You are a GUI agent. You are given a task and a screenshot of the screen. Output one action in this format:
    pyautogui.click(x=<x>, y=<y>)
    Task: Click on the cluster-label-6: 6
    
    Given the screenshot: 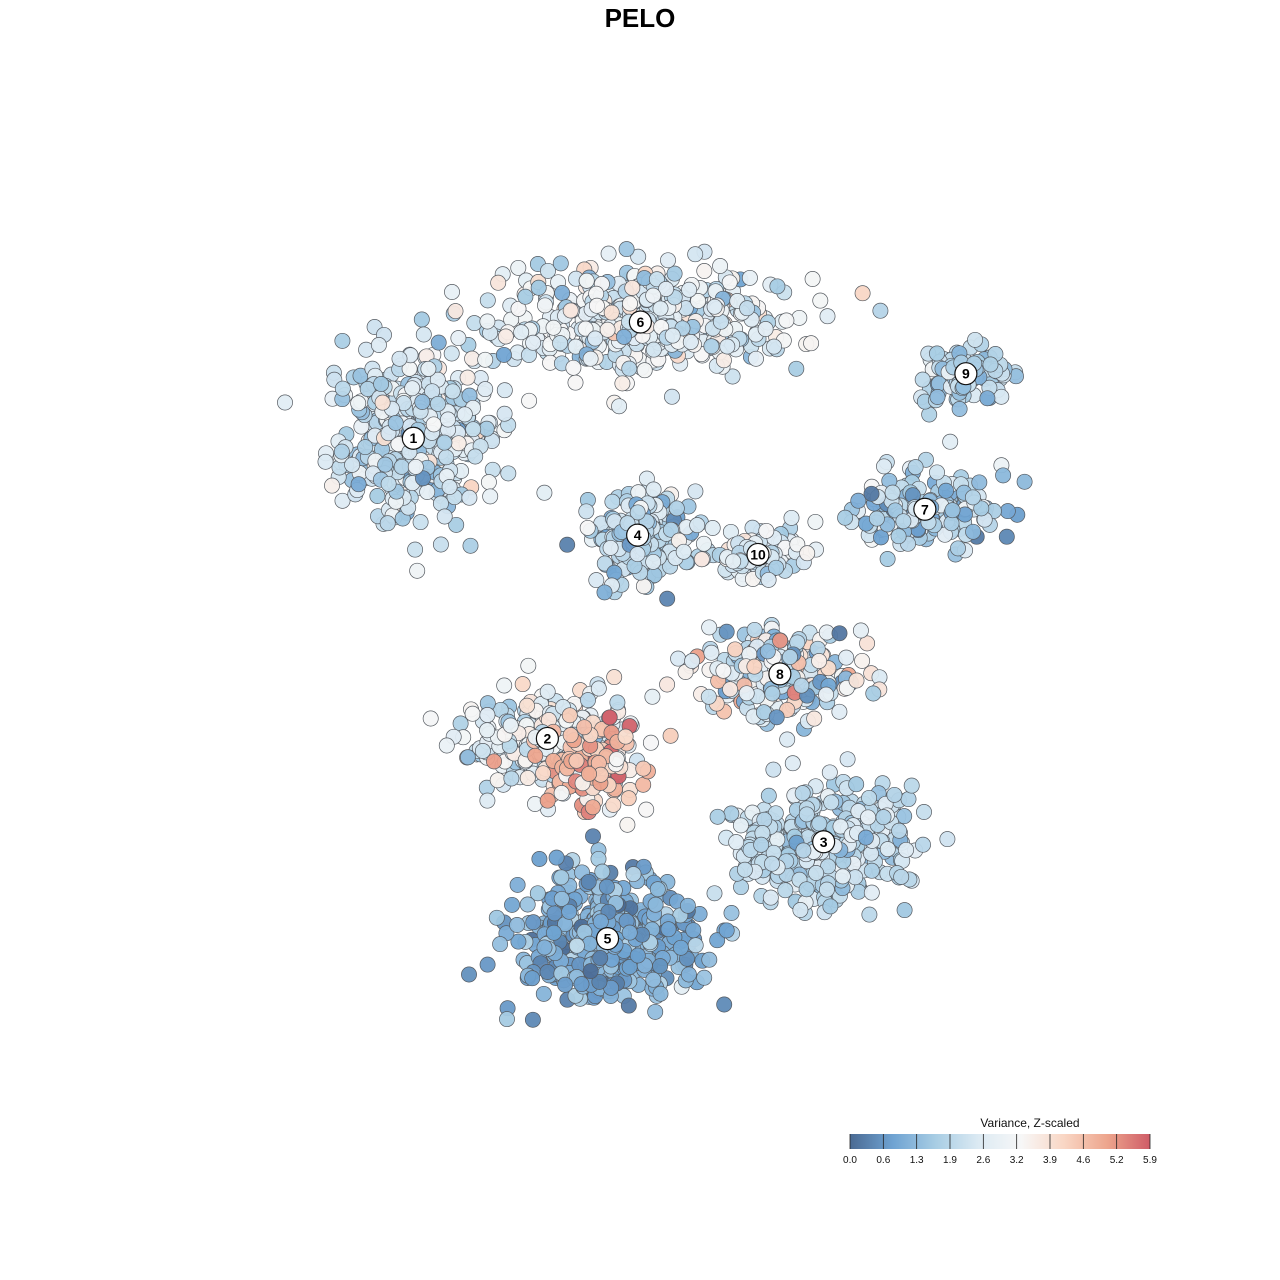 What is the action you would take?
    pyautogui.click(x=640, y=322)
    